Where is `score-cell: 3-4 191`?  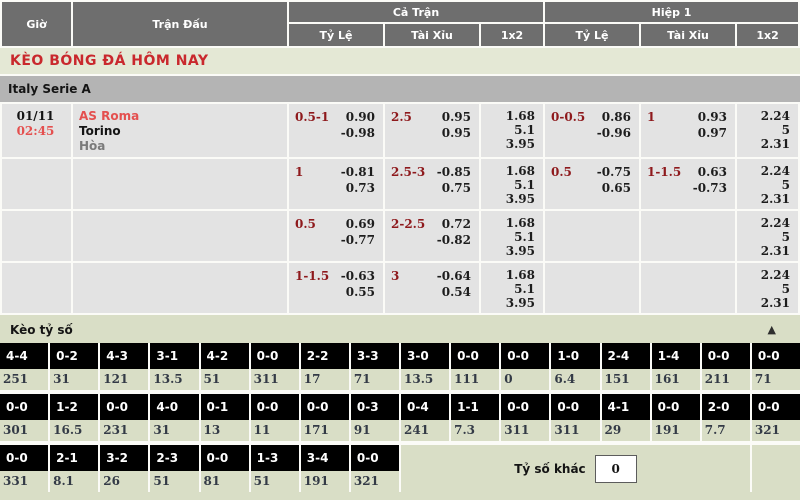 score-cell: 3-4 191 is located at coordinates (324, 468).